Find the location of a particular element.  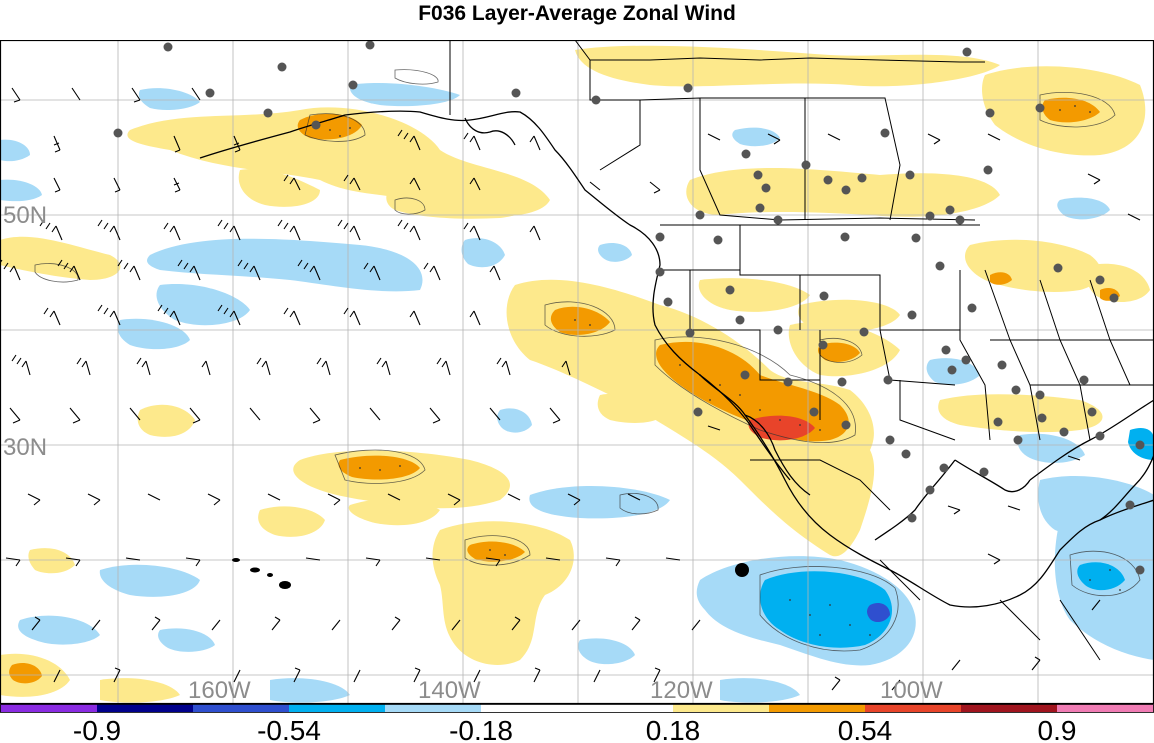

lon-label-100w: 100W is located at coordinates (911, 690).